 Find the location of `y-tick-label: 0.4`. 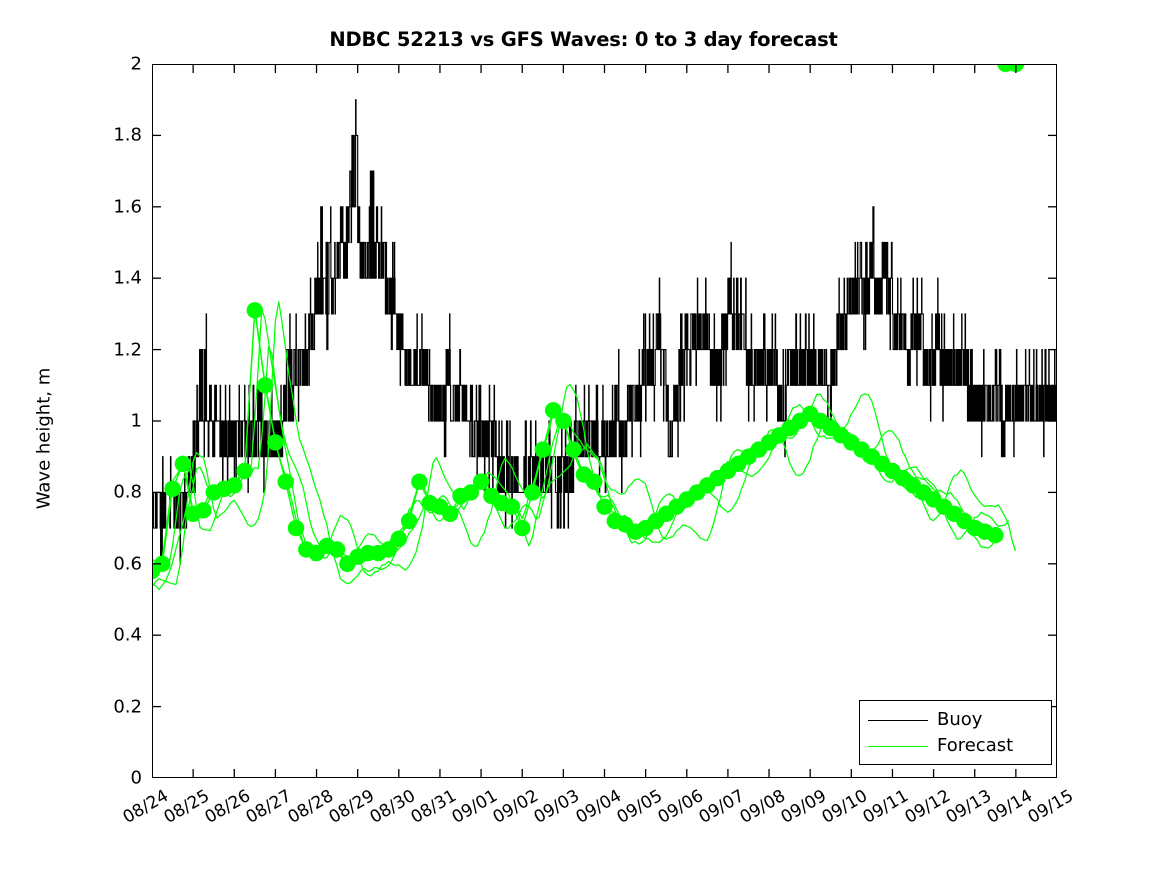

y-tick-label: 0.4 is located at coordinates (127, 635).